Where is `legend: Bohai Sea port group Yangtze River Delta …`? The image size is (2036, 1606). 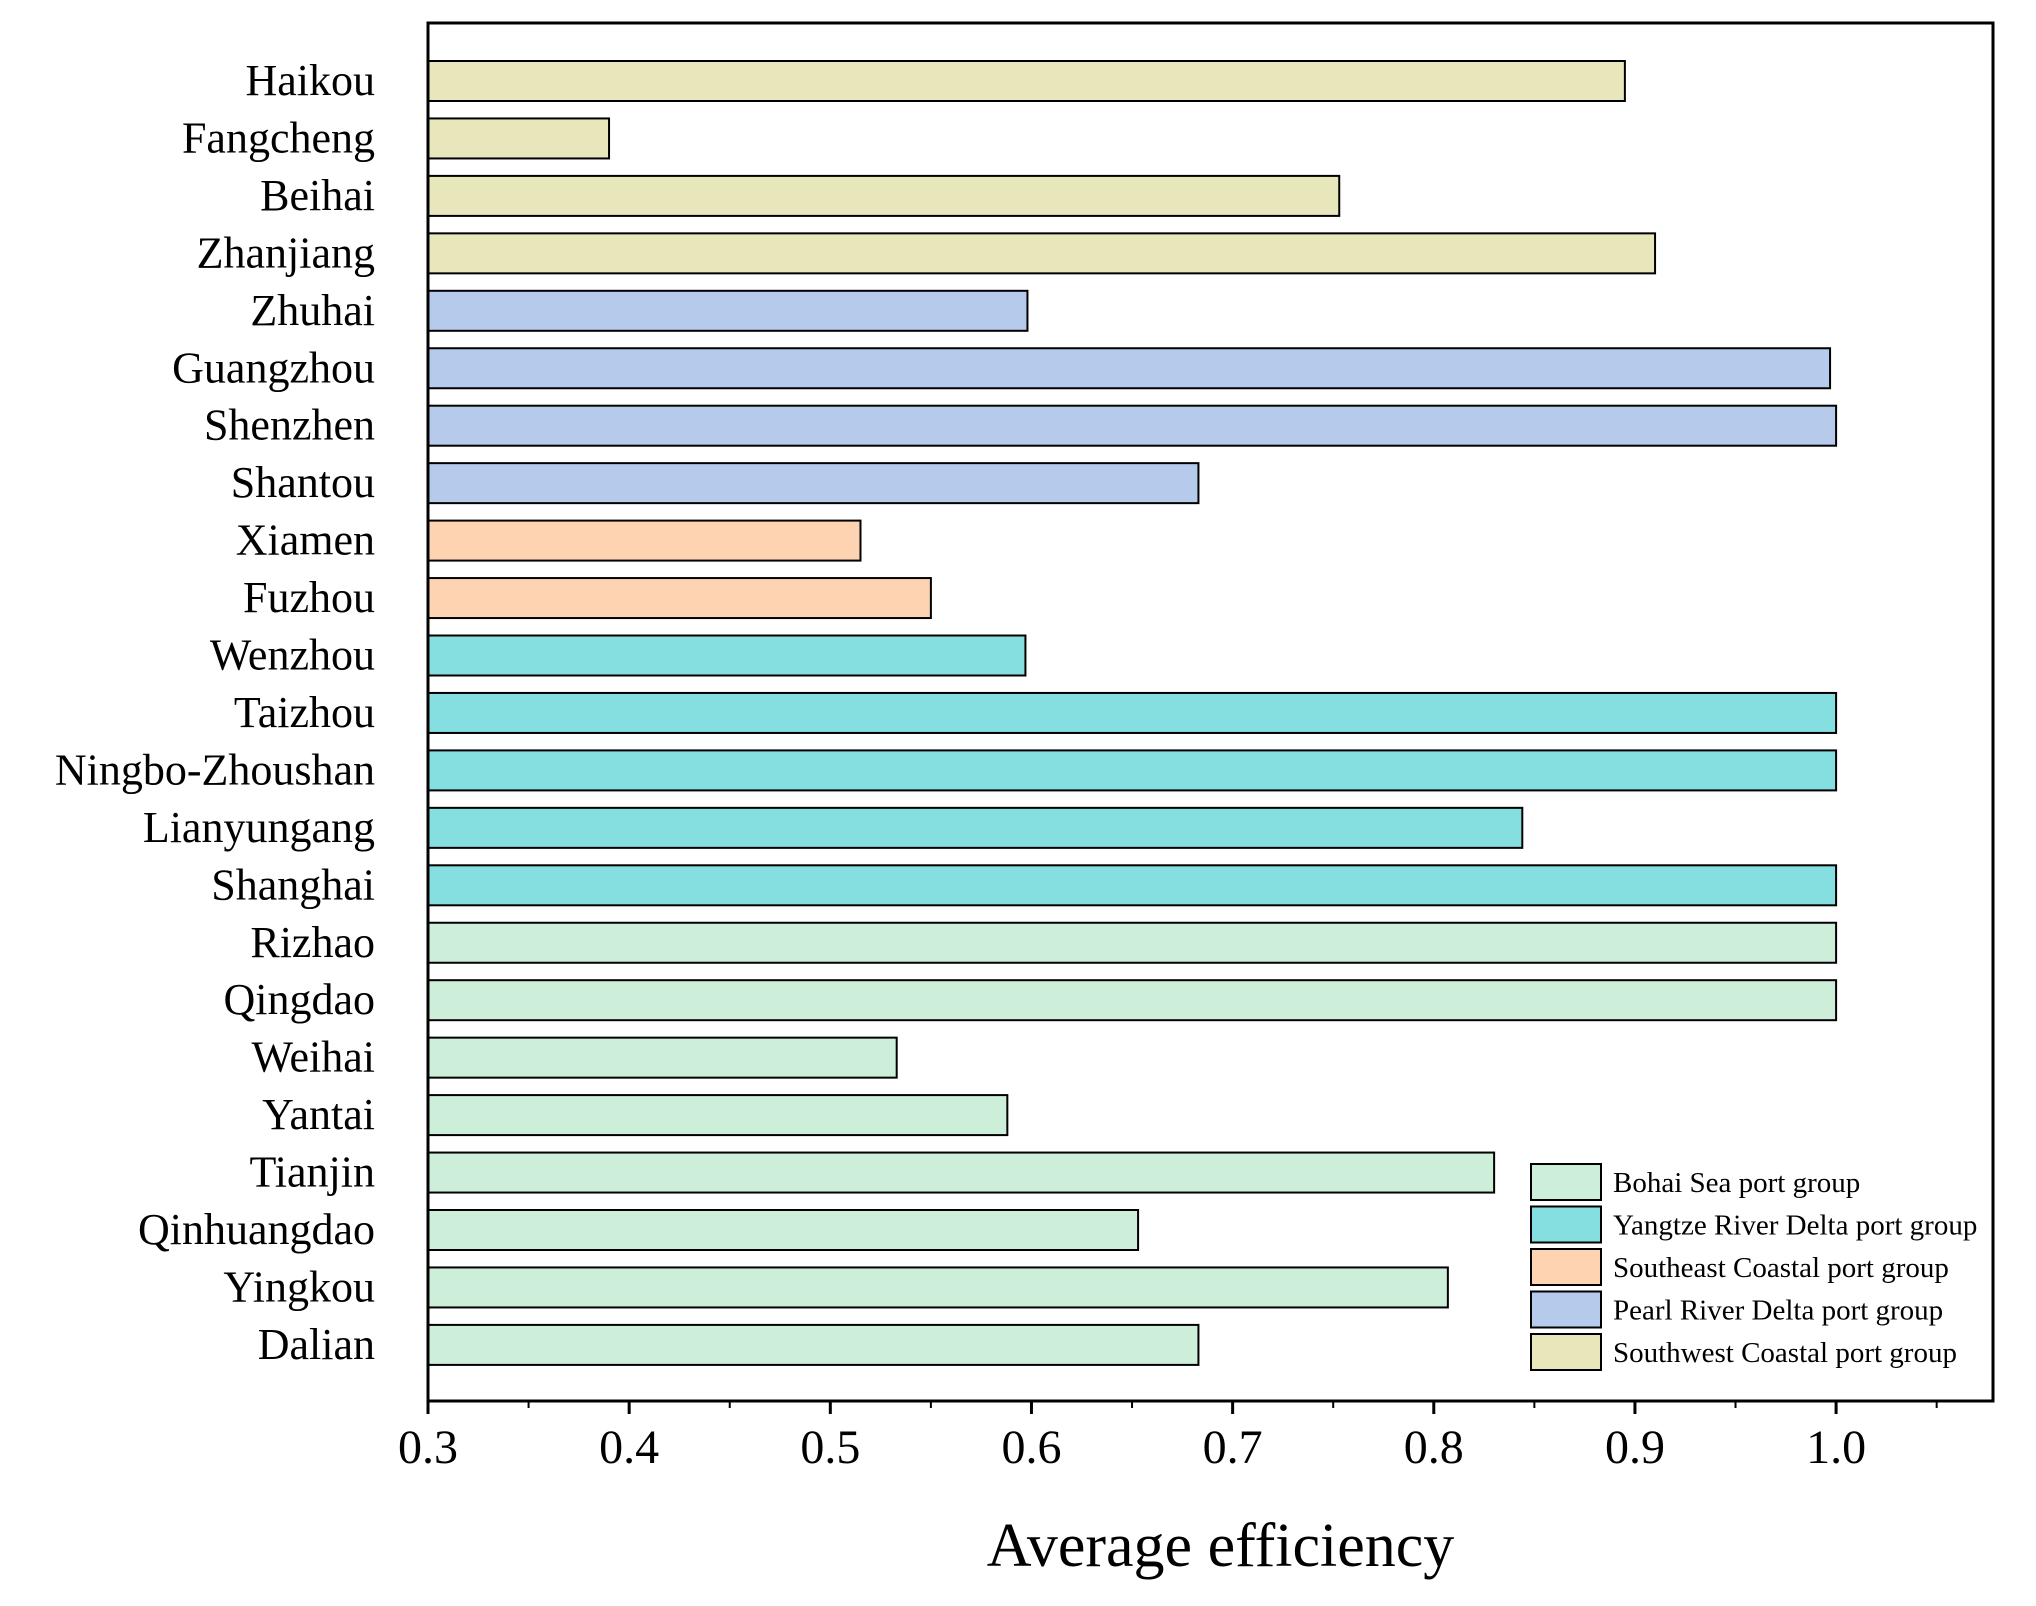
legend: Bohai Sea port group Yangtze River Delta … is located at coordinates (1753, 1267).